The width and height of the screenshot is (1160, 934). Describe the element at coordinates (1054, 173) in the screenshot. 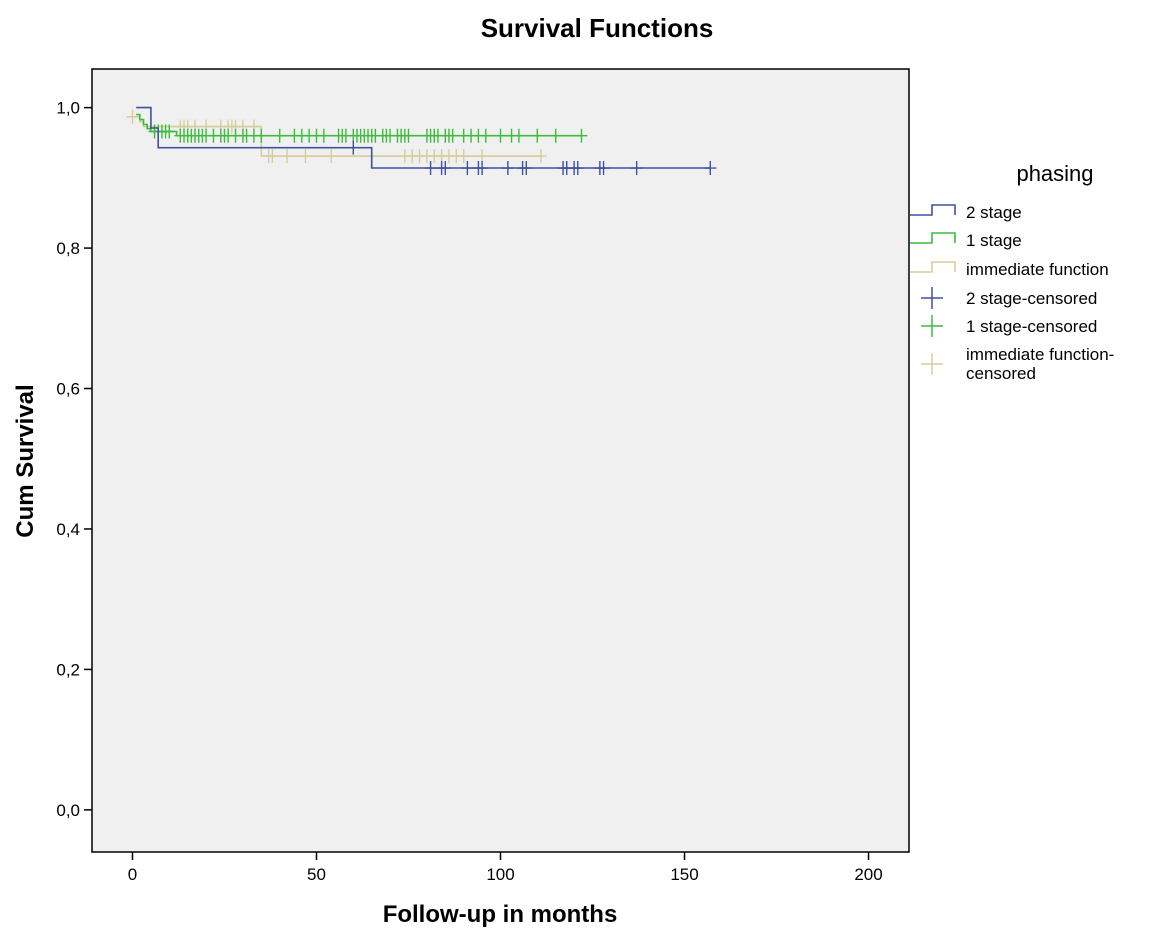

I see `legend-title: phasing` at that location.